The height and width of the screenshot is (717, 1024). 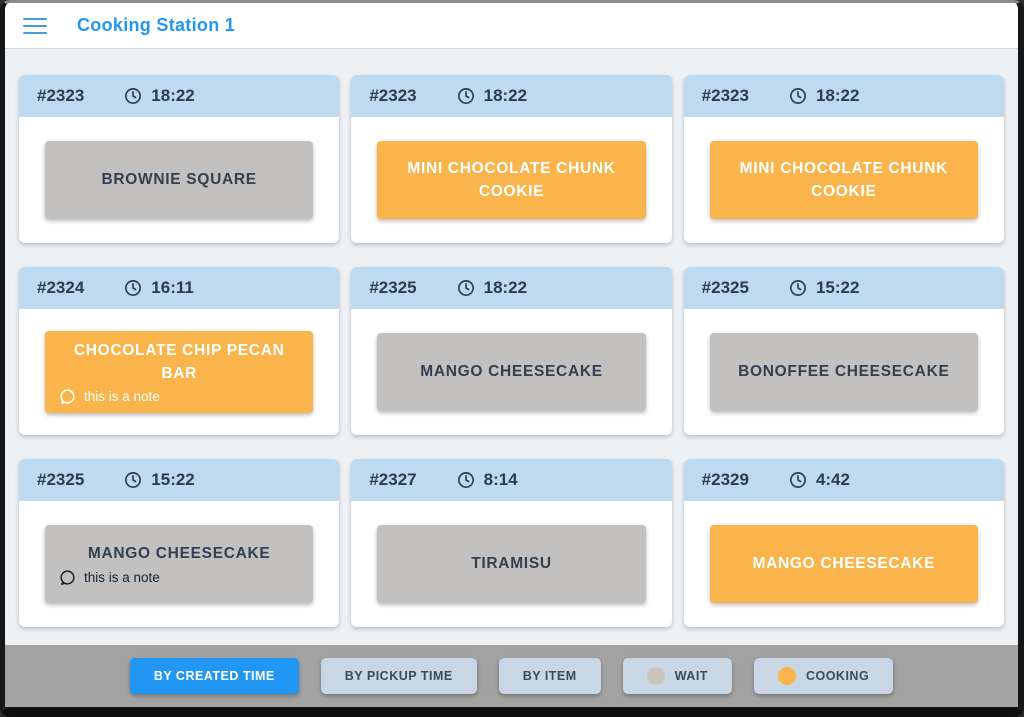 I want to click on order-card: #2325 18:22 MANGO CHEESECAKE, so click(x=511, y=351).